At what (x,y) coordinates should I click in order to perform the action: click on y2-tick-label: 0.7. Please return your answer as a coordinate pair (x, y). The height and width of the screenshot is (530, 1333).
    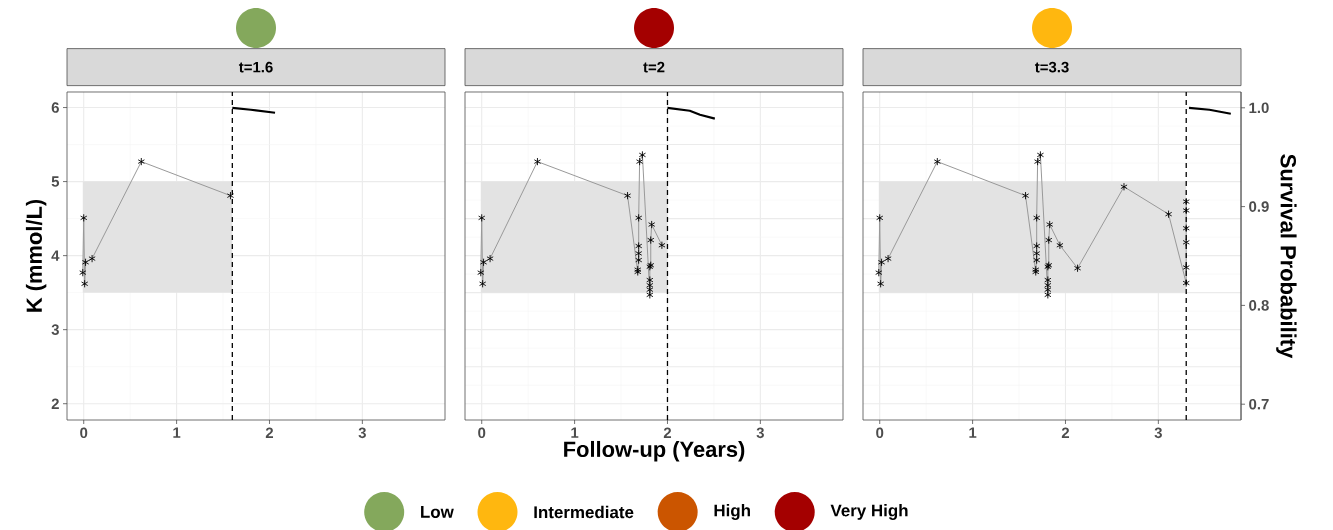
    Looking at the image, I should click on (1259, 404).